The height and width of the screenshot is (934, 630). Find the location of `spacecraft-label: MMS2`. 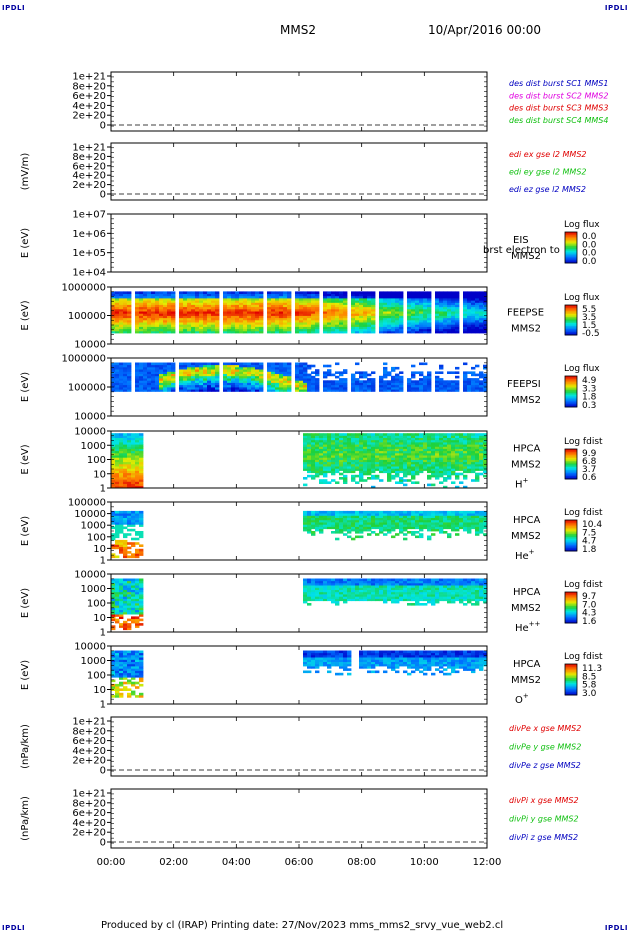

spacecraft-label: MMS2 is located at coordinates (526, 256).